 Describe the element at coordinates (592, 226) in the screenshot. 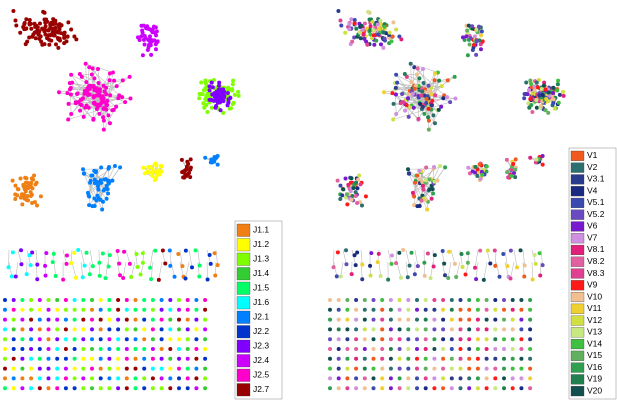

I see `legend-label: V6` at that location.